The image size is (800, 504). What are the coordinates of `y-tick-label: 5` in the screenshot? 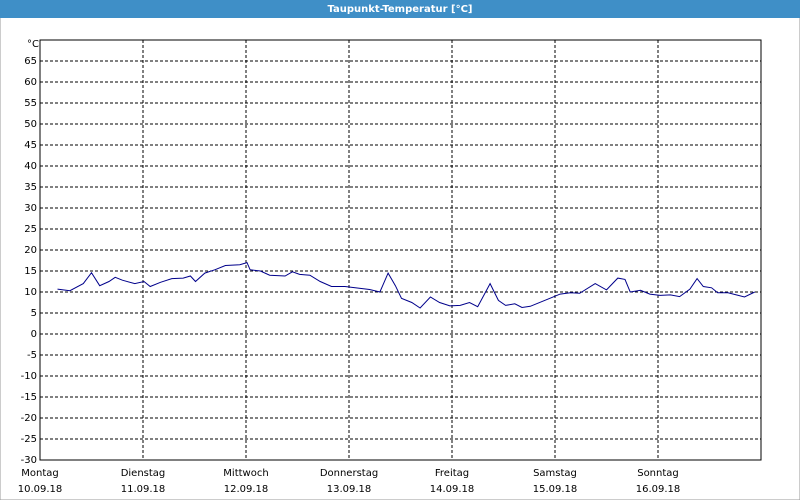 It's located at (34, 313).